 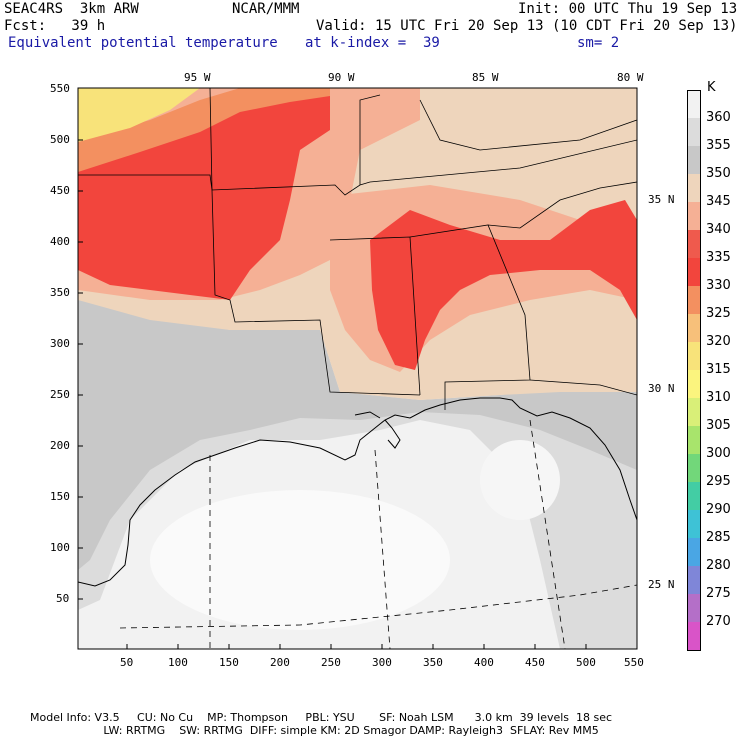 I want to click on colorbar-label: 345, so click(x=718, y=201).